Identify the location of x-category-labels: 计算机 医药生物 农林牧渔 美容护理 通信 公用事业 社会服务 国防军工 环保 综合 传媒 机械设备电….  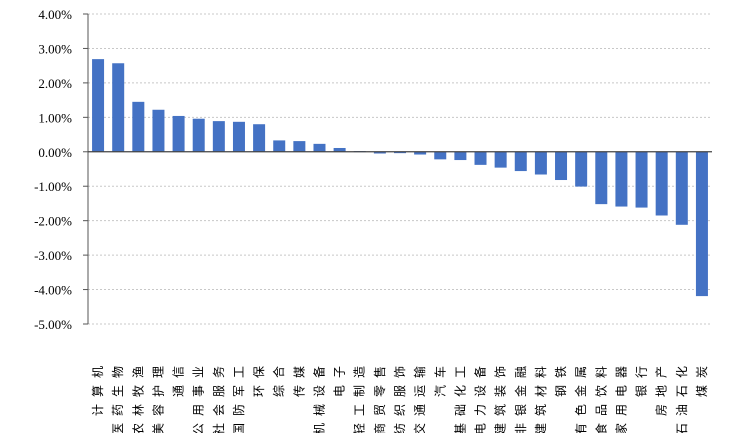
(399, 396).